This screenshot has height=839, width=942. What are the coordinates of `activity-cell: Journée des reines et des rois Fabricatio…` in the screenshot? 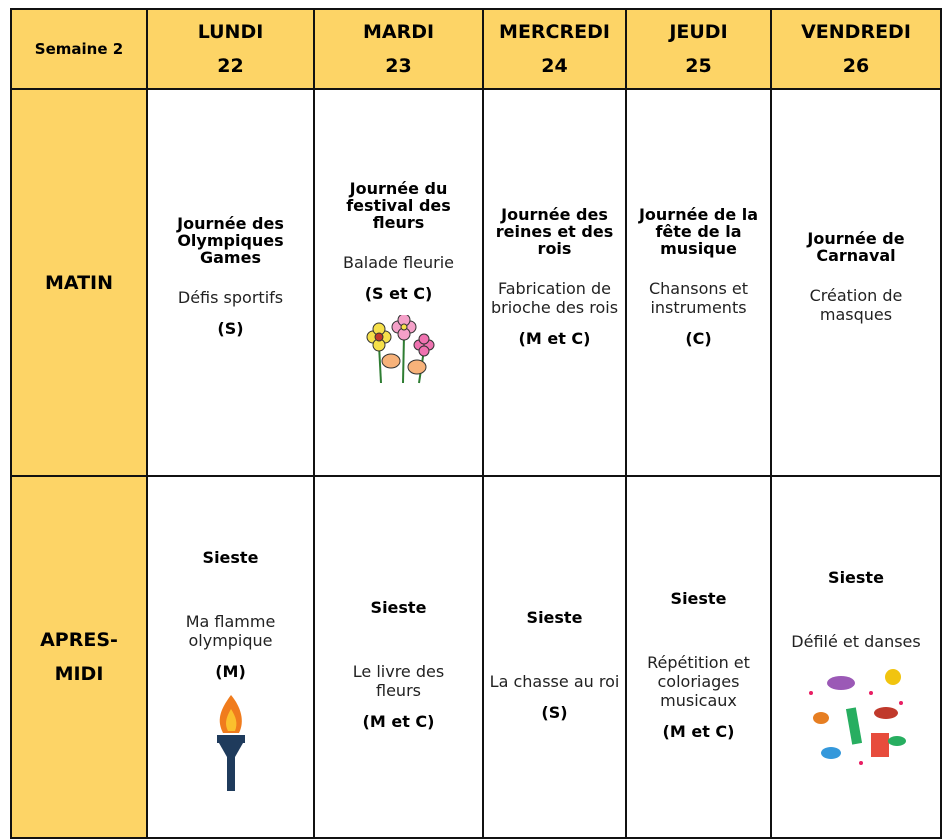 It's located at (554, 282).